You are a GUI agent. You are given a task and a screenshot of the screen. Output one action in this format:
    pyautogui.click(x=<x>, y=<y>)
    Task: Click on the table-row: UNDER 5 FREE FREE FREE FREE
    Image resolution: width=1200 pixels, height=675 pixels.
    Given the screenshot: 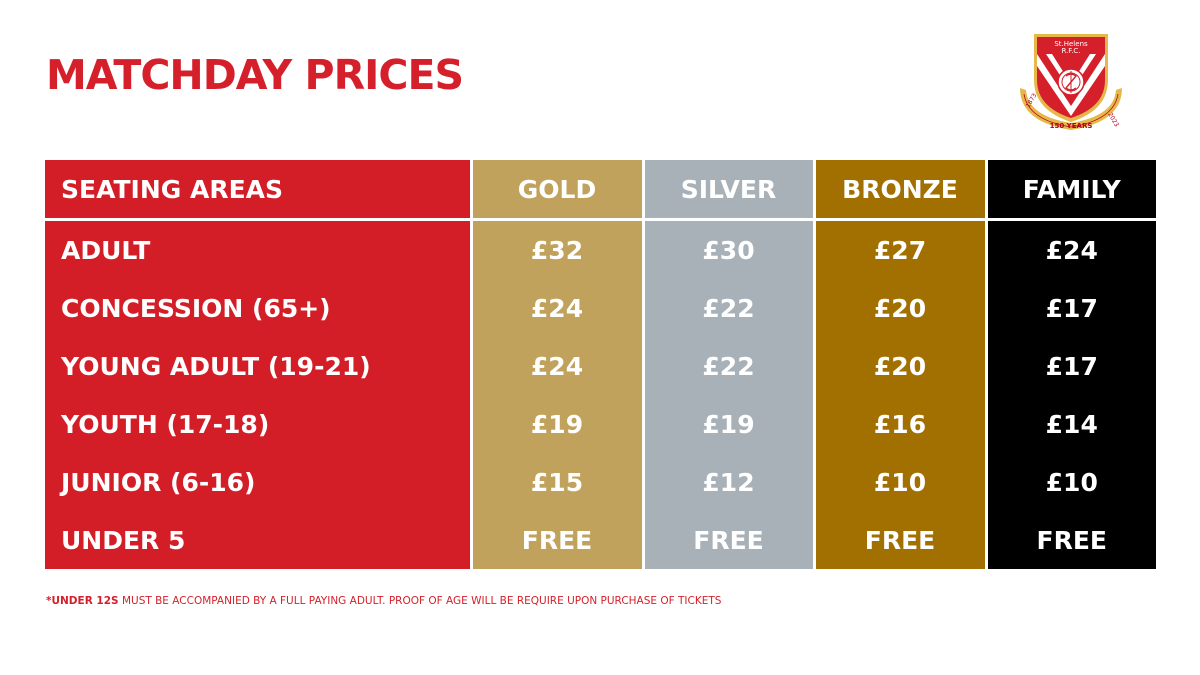 What is the action you would take?
    pyautogui.click(x=600, y=540)
    